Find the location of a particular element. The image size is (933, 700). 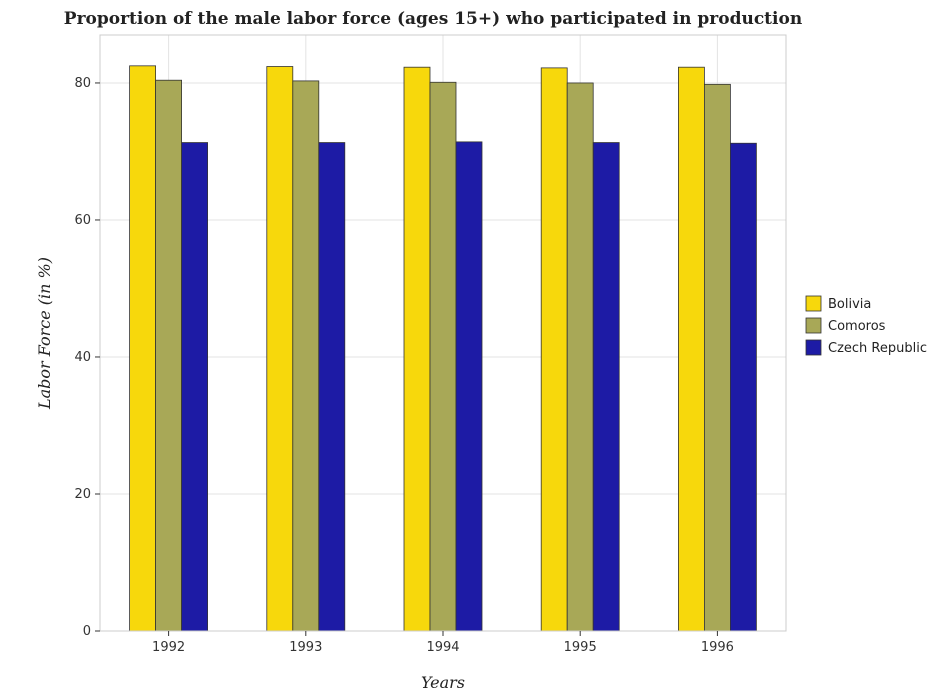

y-tick-label: 20 is located at coordinates (82, 494).